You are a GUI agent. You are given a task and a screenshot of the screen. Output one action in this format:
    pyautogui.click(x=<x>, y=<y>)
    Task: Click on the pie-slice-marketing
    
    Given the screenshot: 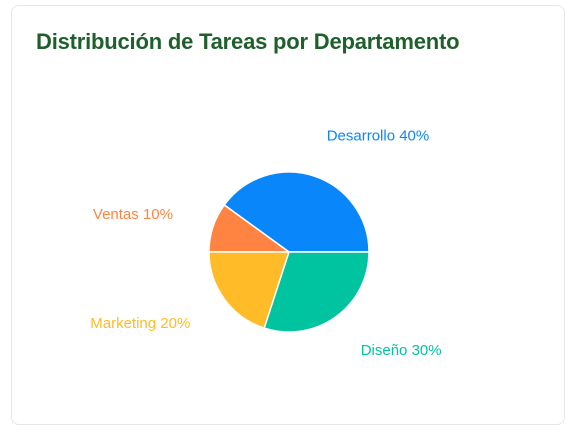 What is the action you would take?
    pyautogui.click(x=249, y=290)
    